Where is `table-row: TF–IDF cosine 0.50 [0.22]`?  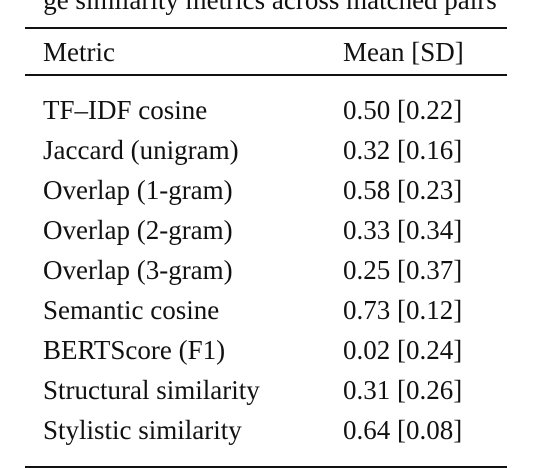
table-row: TF–IDF cosine 0.50 [0.22] is located at coordinates (266, 110).